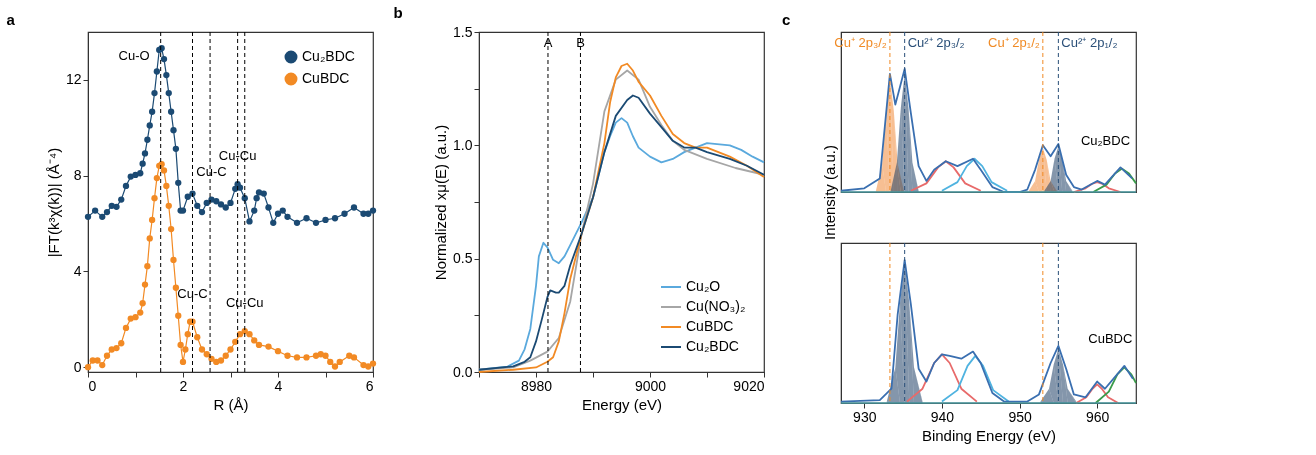 Image resolution: width=1316 pixels, height=455 pixels. I want to click on text: 1.0, so click(463, 144).